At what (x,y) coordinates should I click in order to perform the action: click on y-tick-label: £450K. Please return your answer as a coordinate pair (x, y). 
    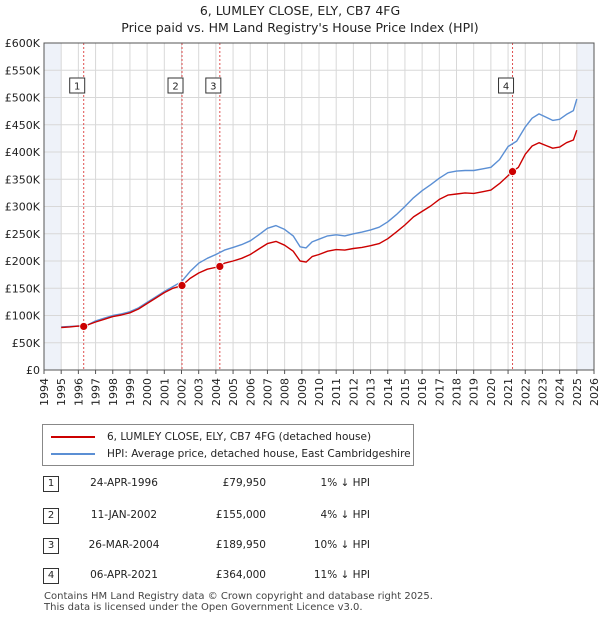
    Looking at the image, I should click on (23, 125).